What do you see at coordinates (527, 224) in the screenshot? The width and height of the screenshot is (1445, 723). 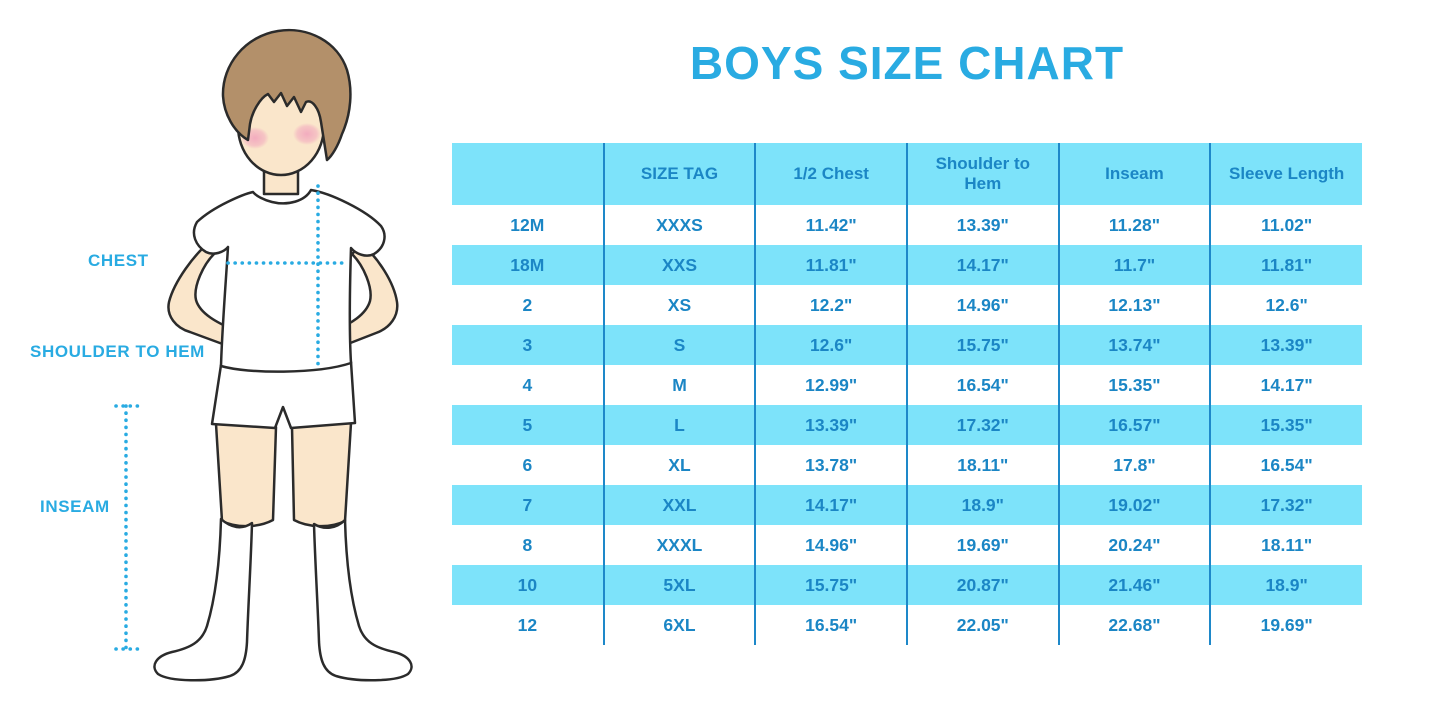 I see `size-cell: 12M` at bounding box center [527, 224].